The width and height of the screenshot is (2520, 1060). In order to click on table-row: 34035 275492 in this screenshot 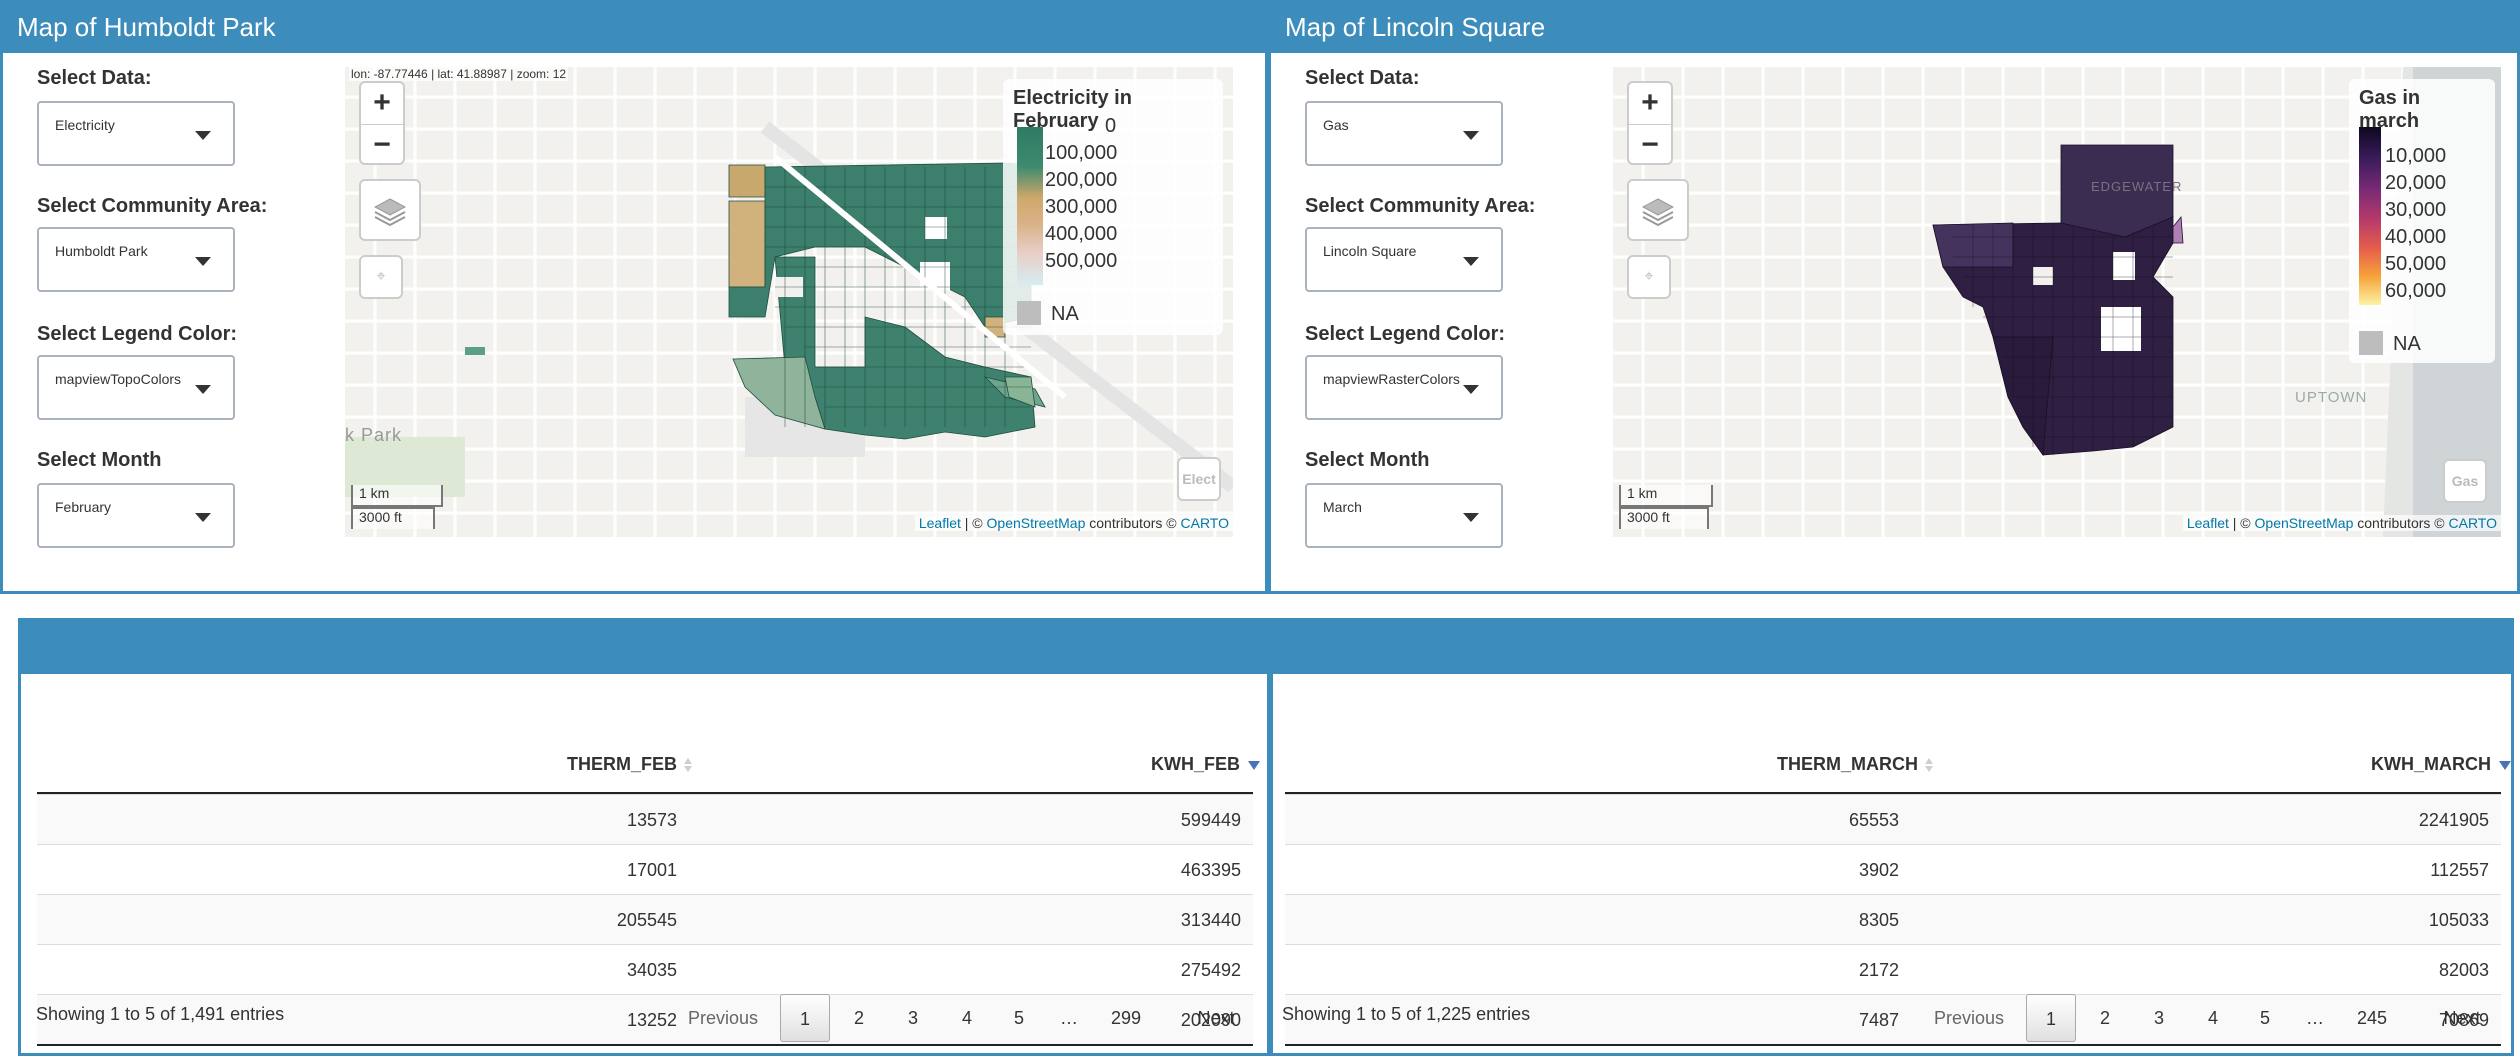, I will do `click(645, 969)`.